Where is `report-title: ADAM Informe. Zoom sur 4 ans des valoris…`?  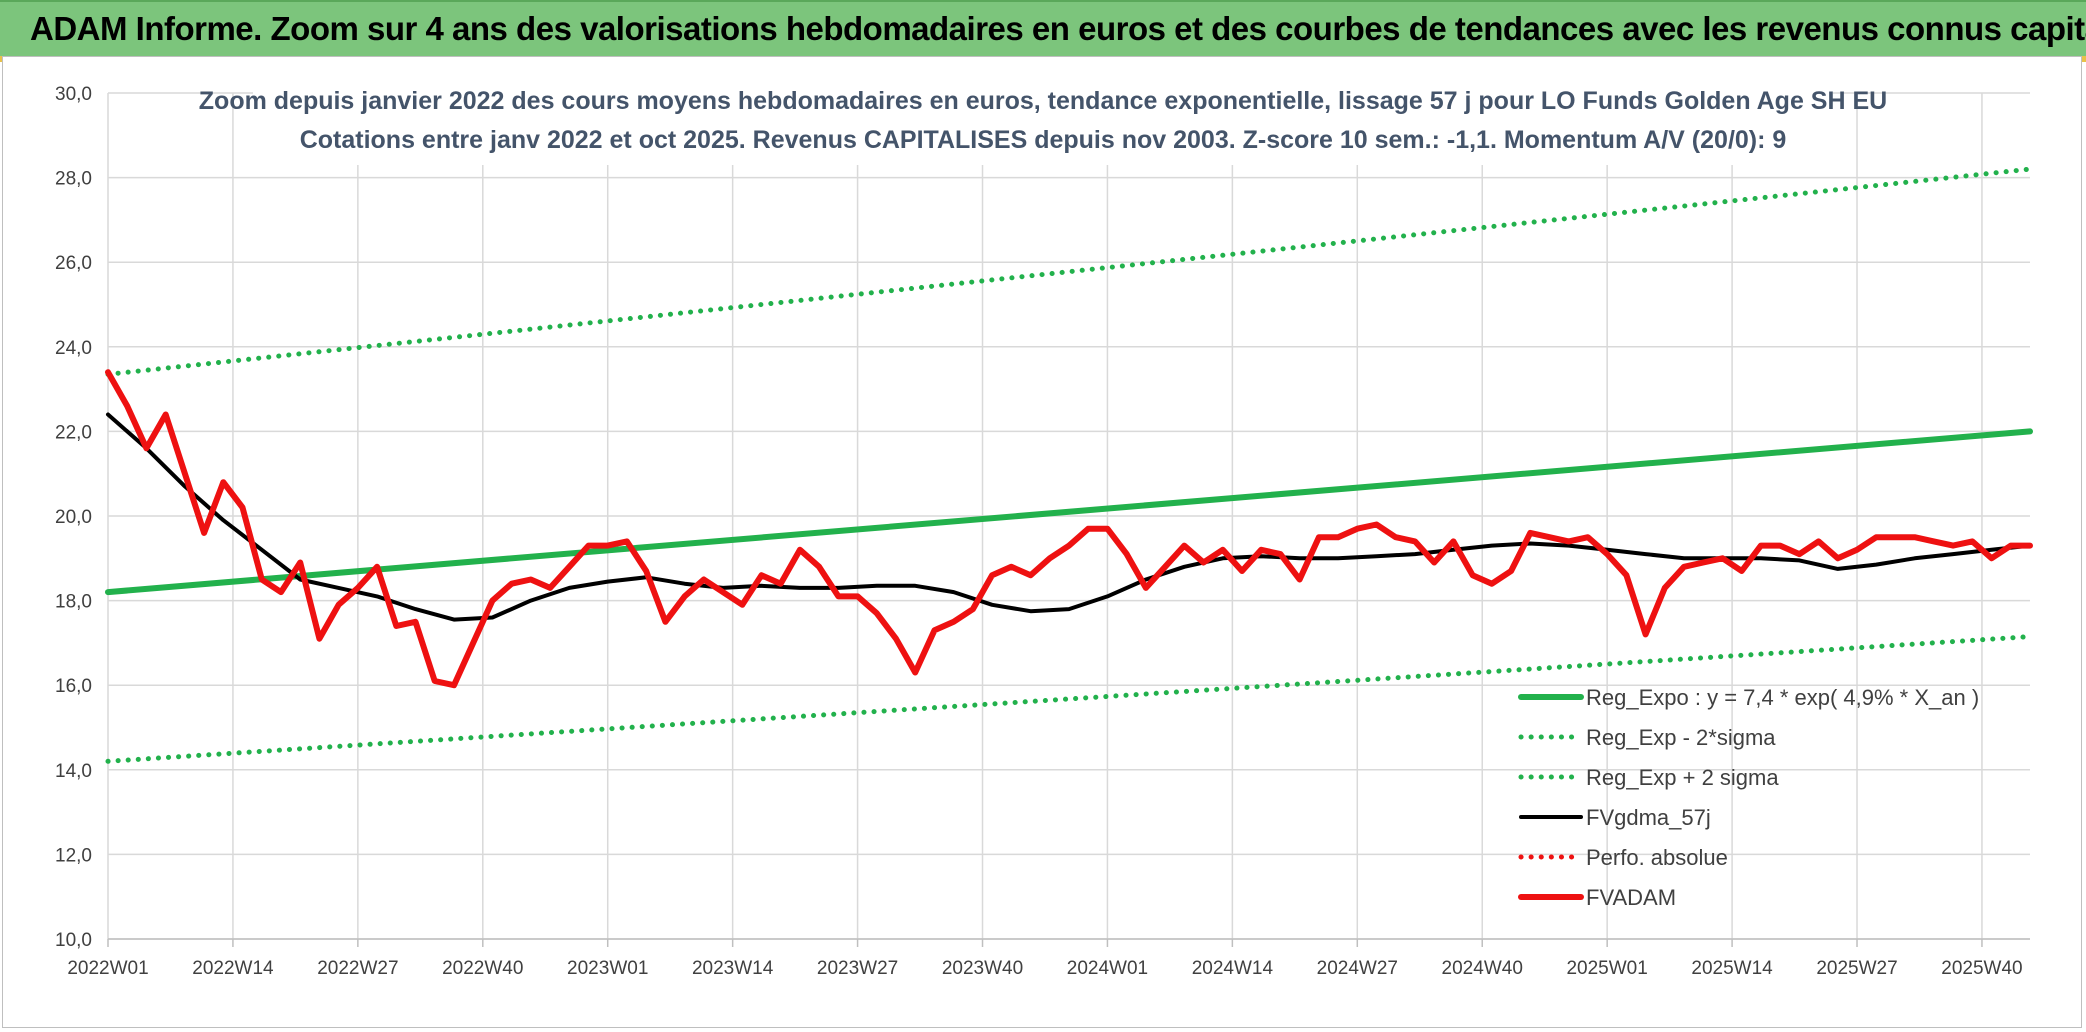 report-title: ADAM Informe. Zoom sur 4 ans des valoris… is located at coordinates (1058, 28).